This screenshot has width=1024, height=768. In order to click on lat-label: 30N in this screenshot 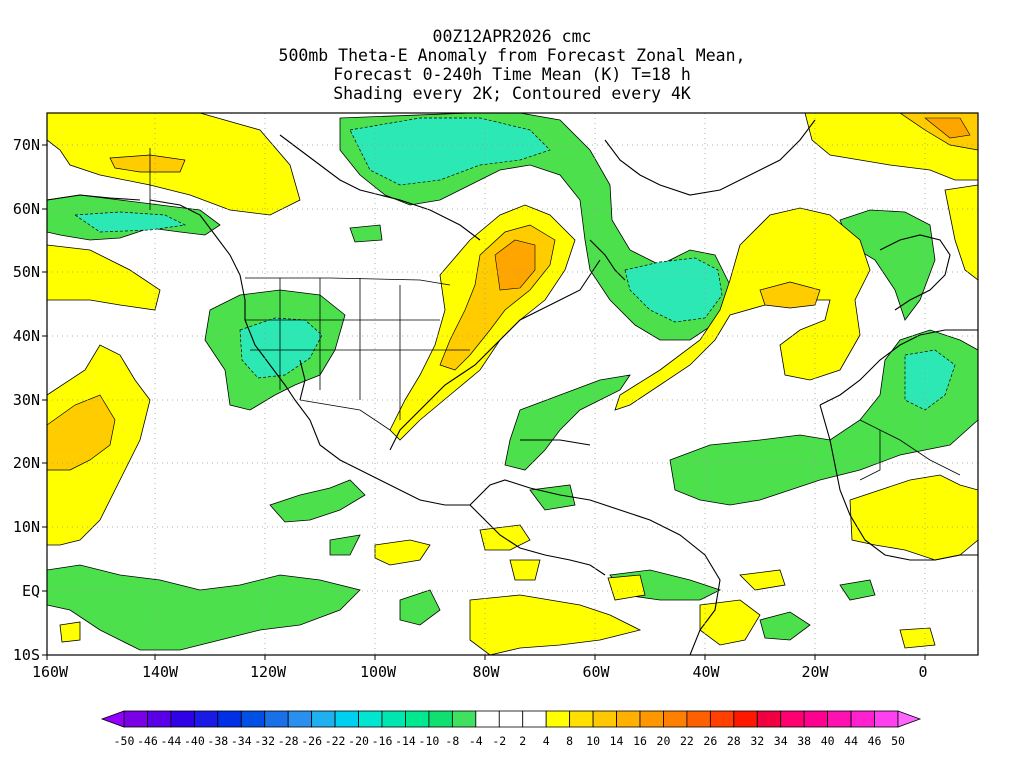, I will do `click(26, 400)`.